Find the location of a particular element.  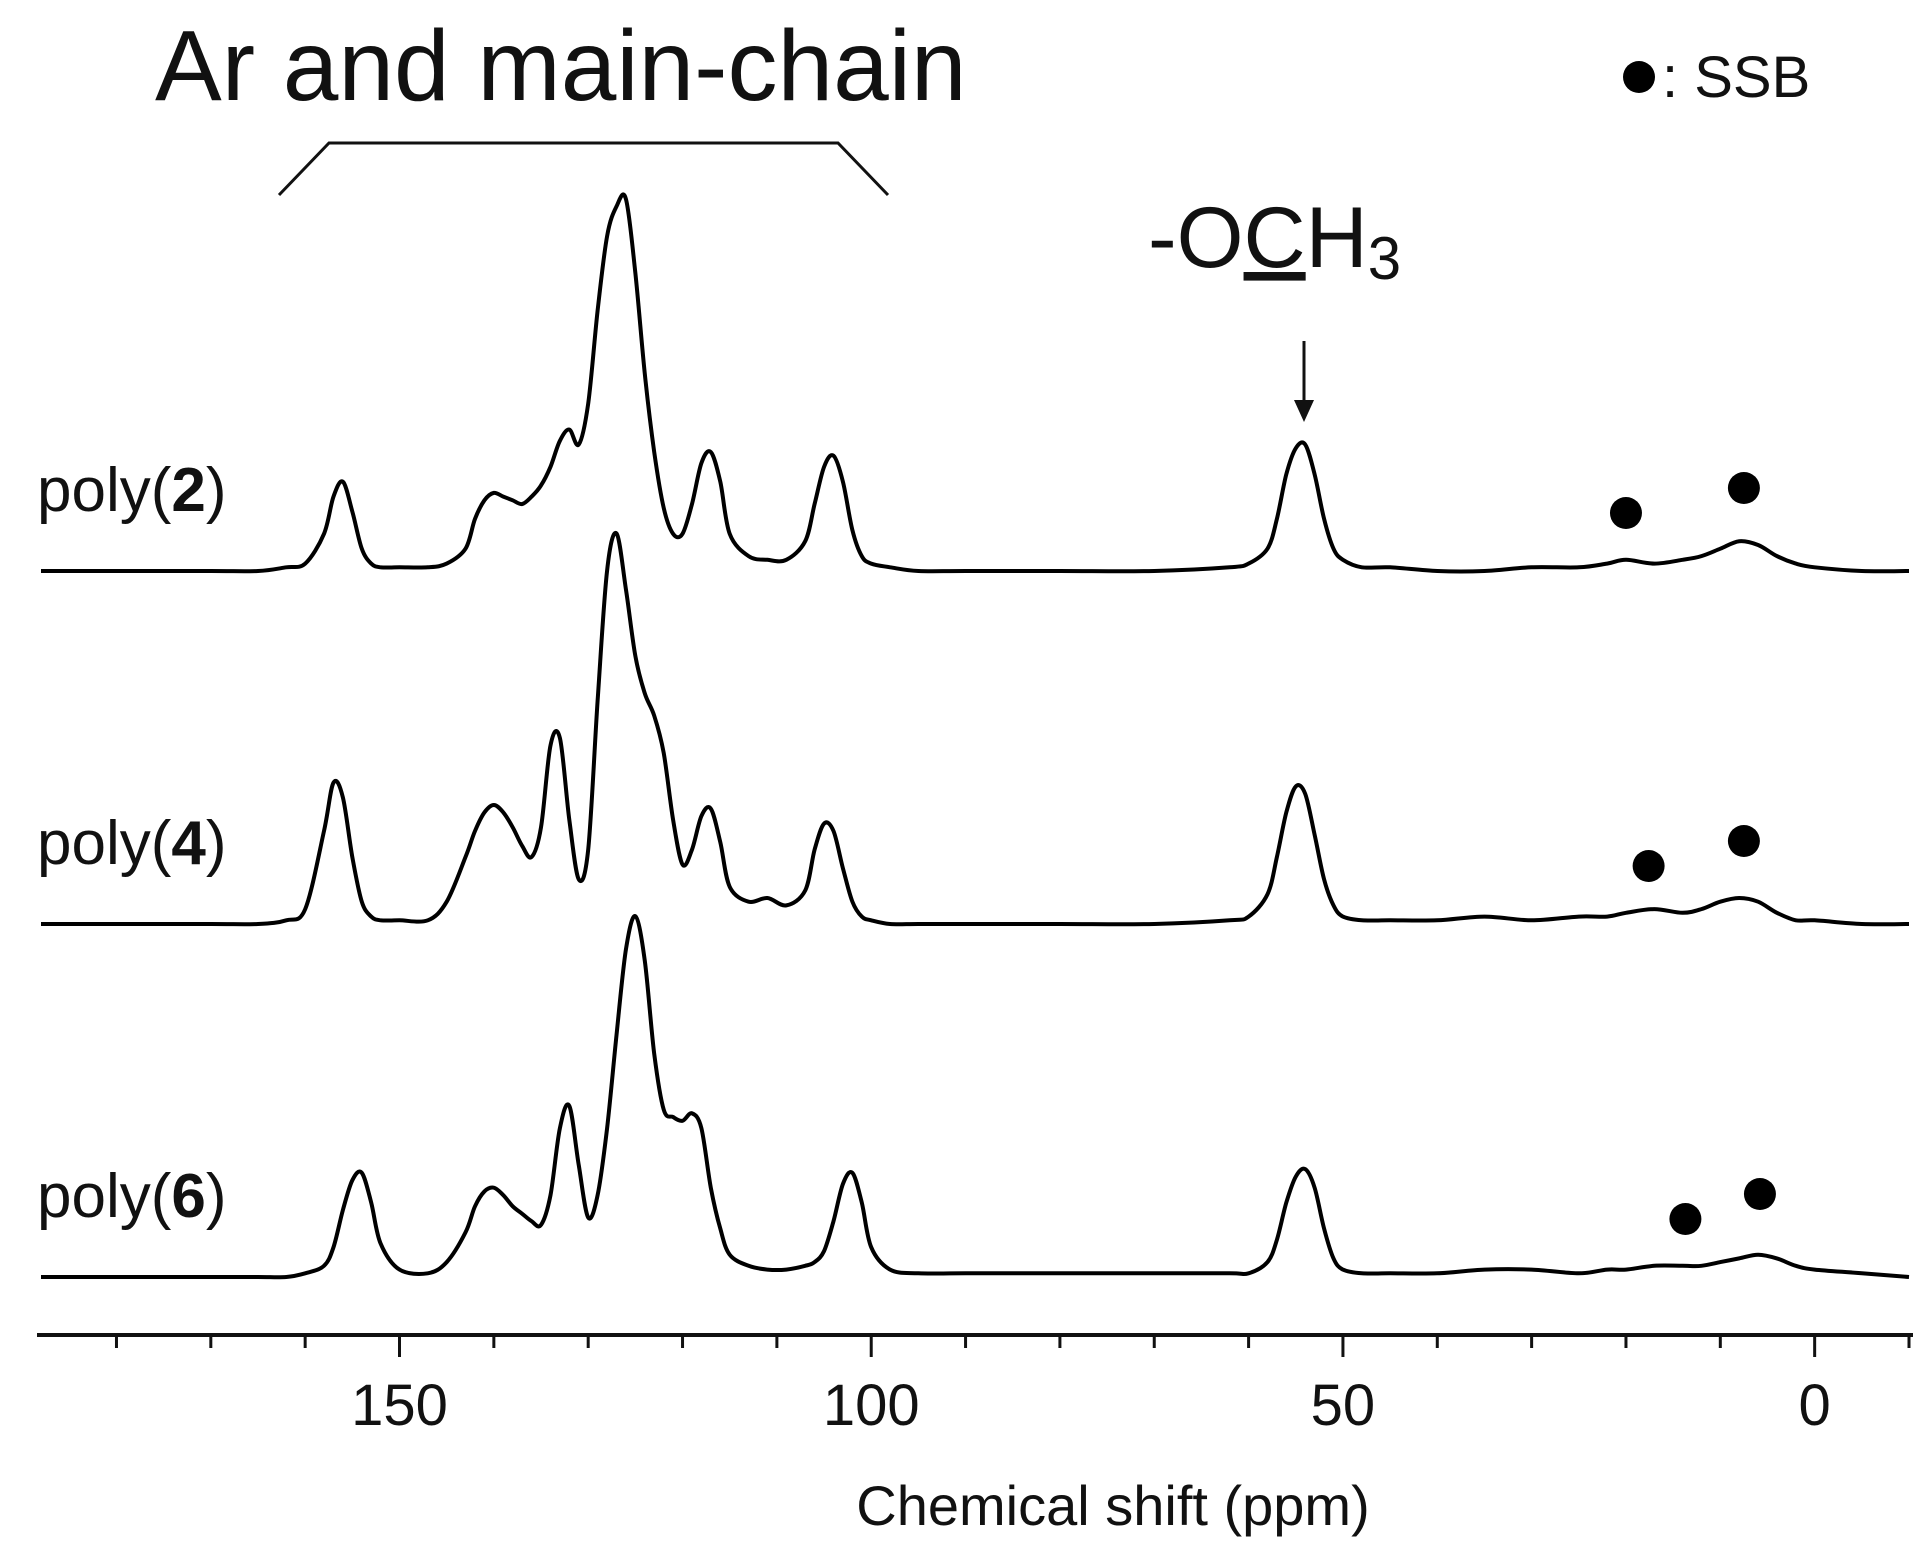

x-axis-title: Chemical shift (ppm) is located at coordinates (1112, 1505).